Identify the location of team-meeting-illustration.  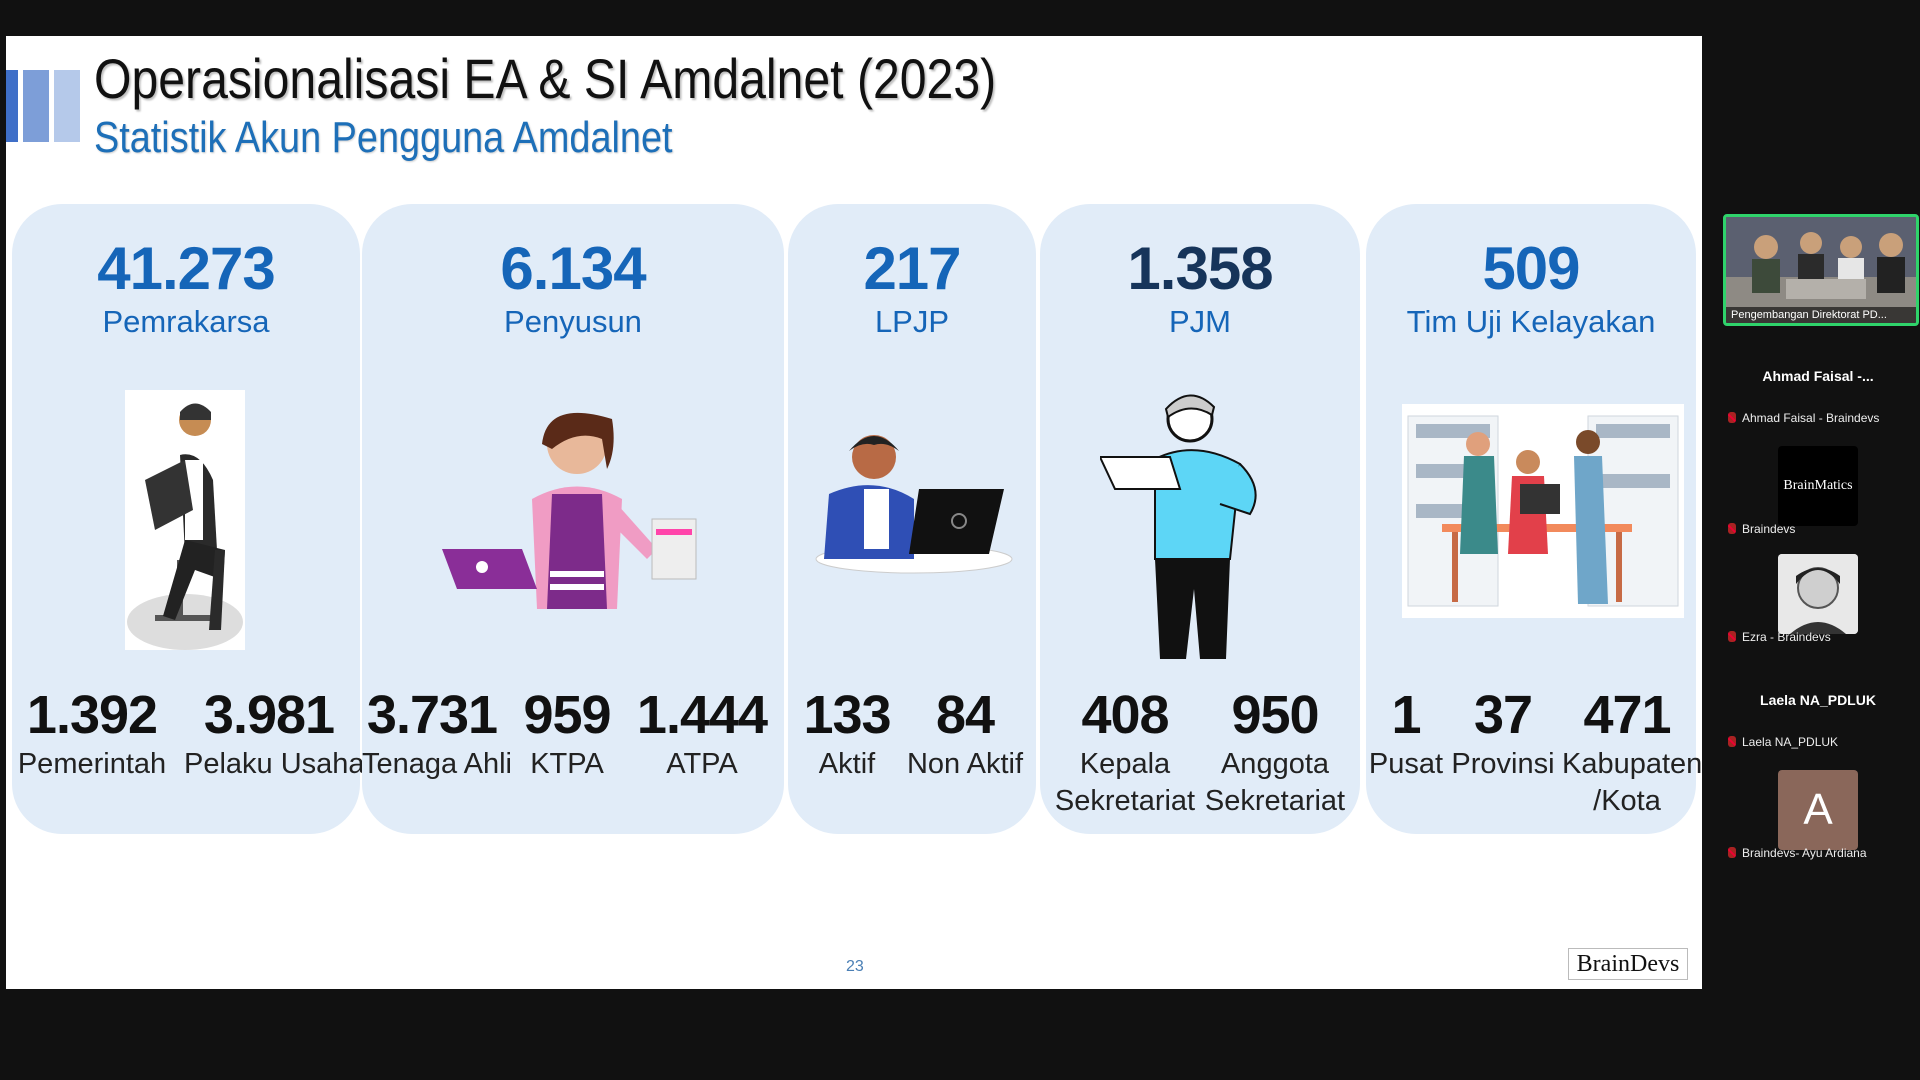
(1543, 511).